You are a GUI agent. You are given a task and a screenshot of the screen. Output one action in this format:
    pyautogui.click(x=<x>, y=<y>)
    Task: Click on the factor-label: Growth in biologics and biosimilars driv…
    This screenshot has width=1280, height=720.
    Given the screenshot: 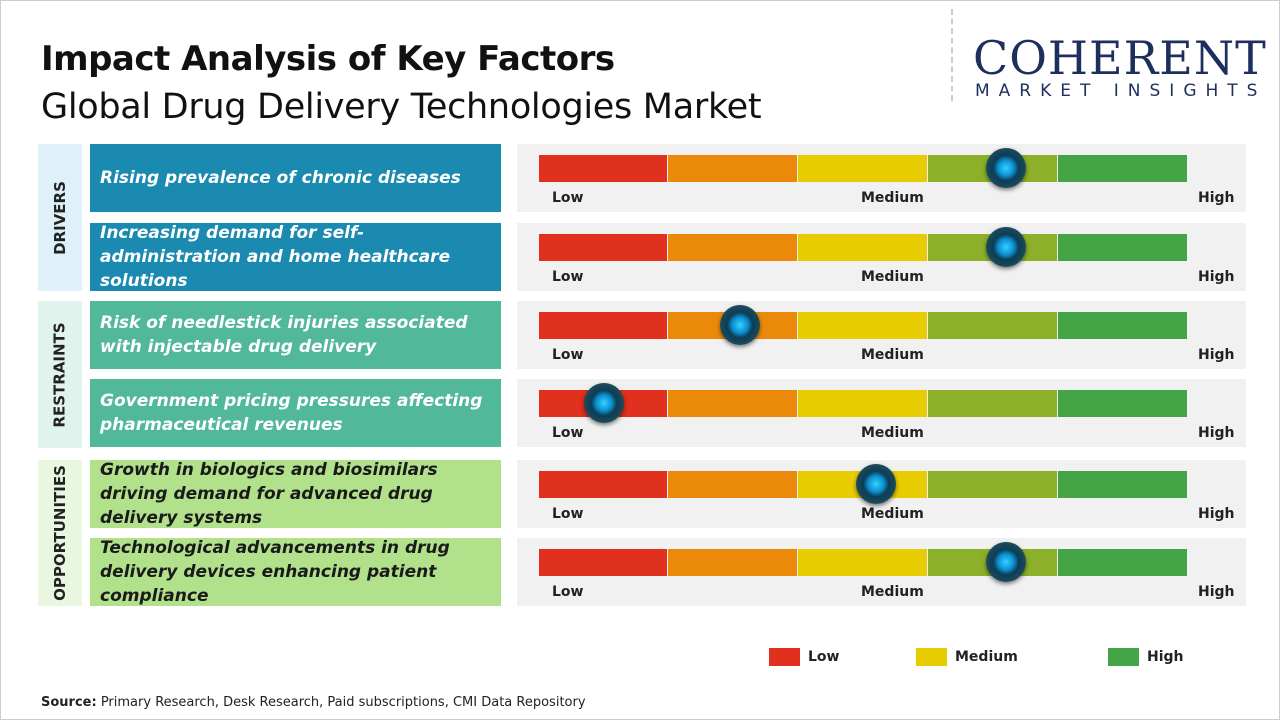 What is the action you would take?
    pyautogui.click(x=295, y=494)
    